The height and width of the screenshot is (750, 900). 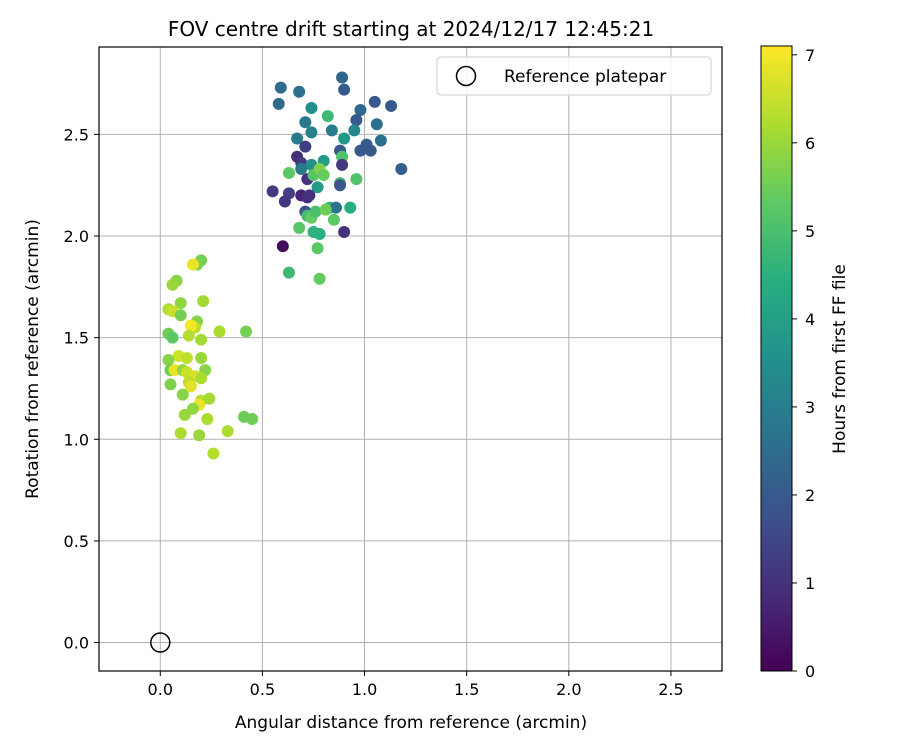 What do you see at coordinates (810, 583) in the screenshot?
I see `colorbar-tick-label: 1` at bounding box center [810, 583].